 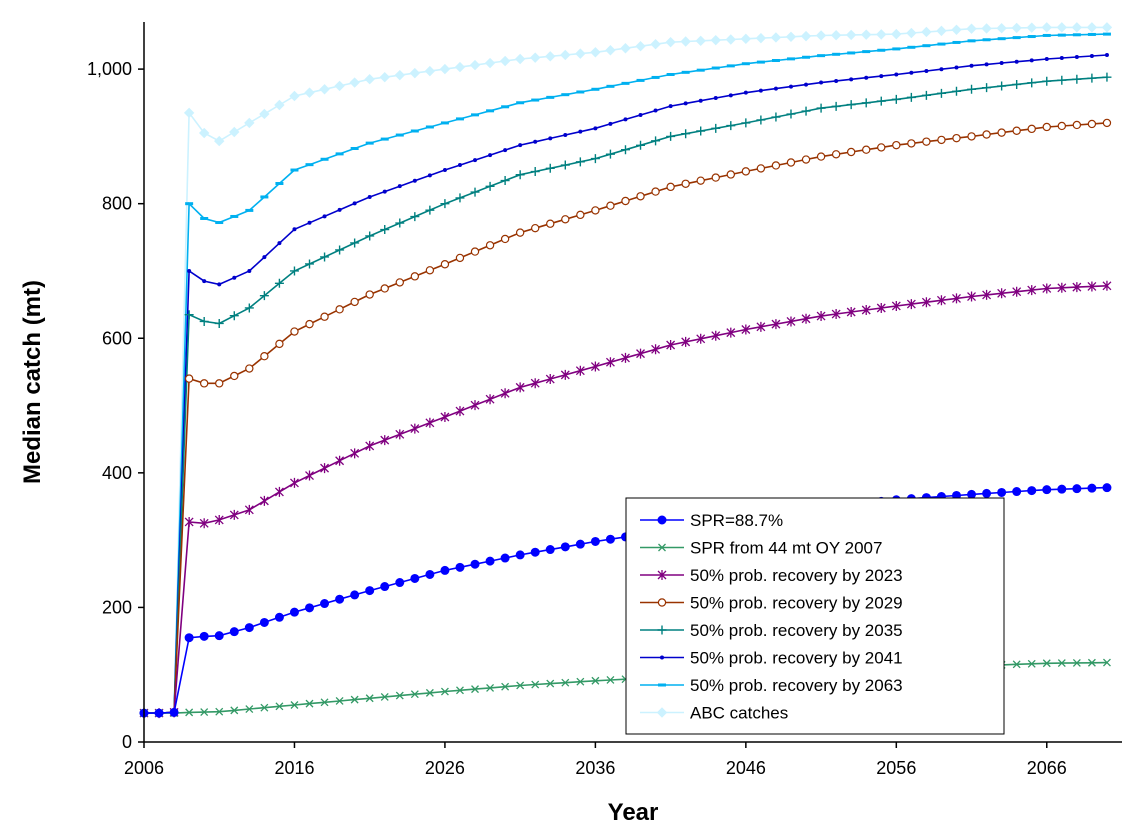 What do you see at coordinates (117, 338) in the screenshot?
I see `y-tick-label: 600` at bounding box center [117, 338].